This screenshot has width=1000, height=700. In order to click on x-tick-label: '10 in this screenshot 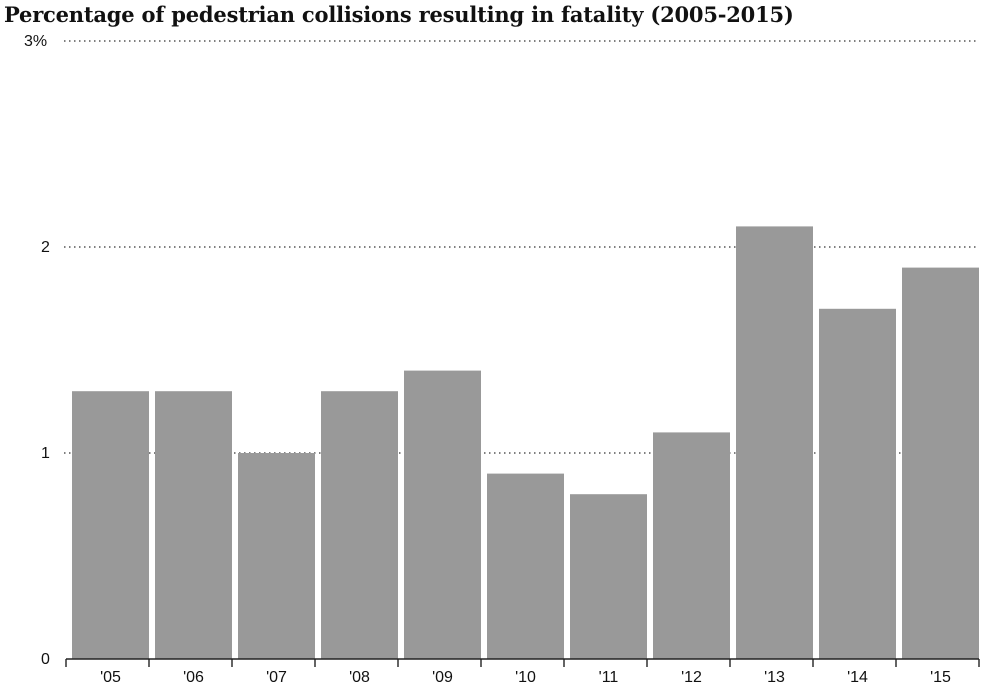, I will do `click(525, 677)`.